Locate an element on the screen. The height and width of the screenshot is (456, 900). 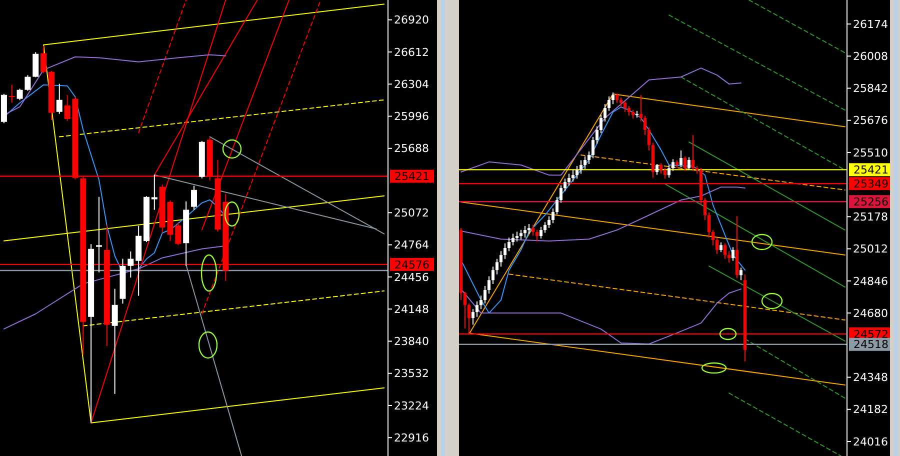
y-tick-label: 24680 is located at coordinates (870, 313).